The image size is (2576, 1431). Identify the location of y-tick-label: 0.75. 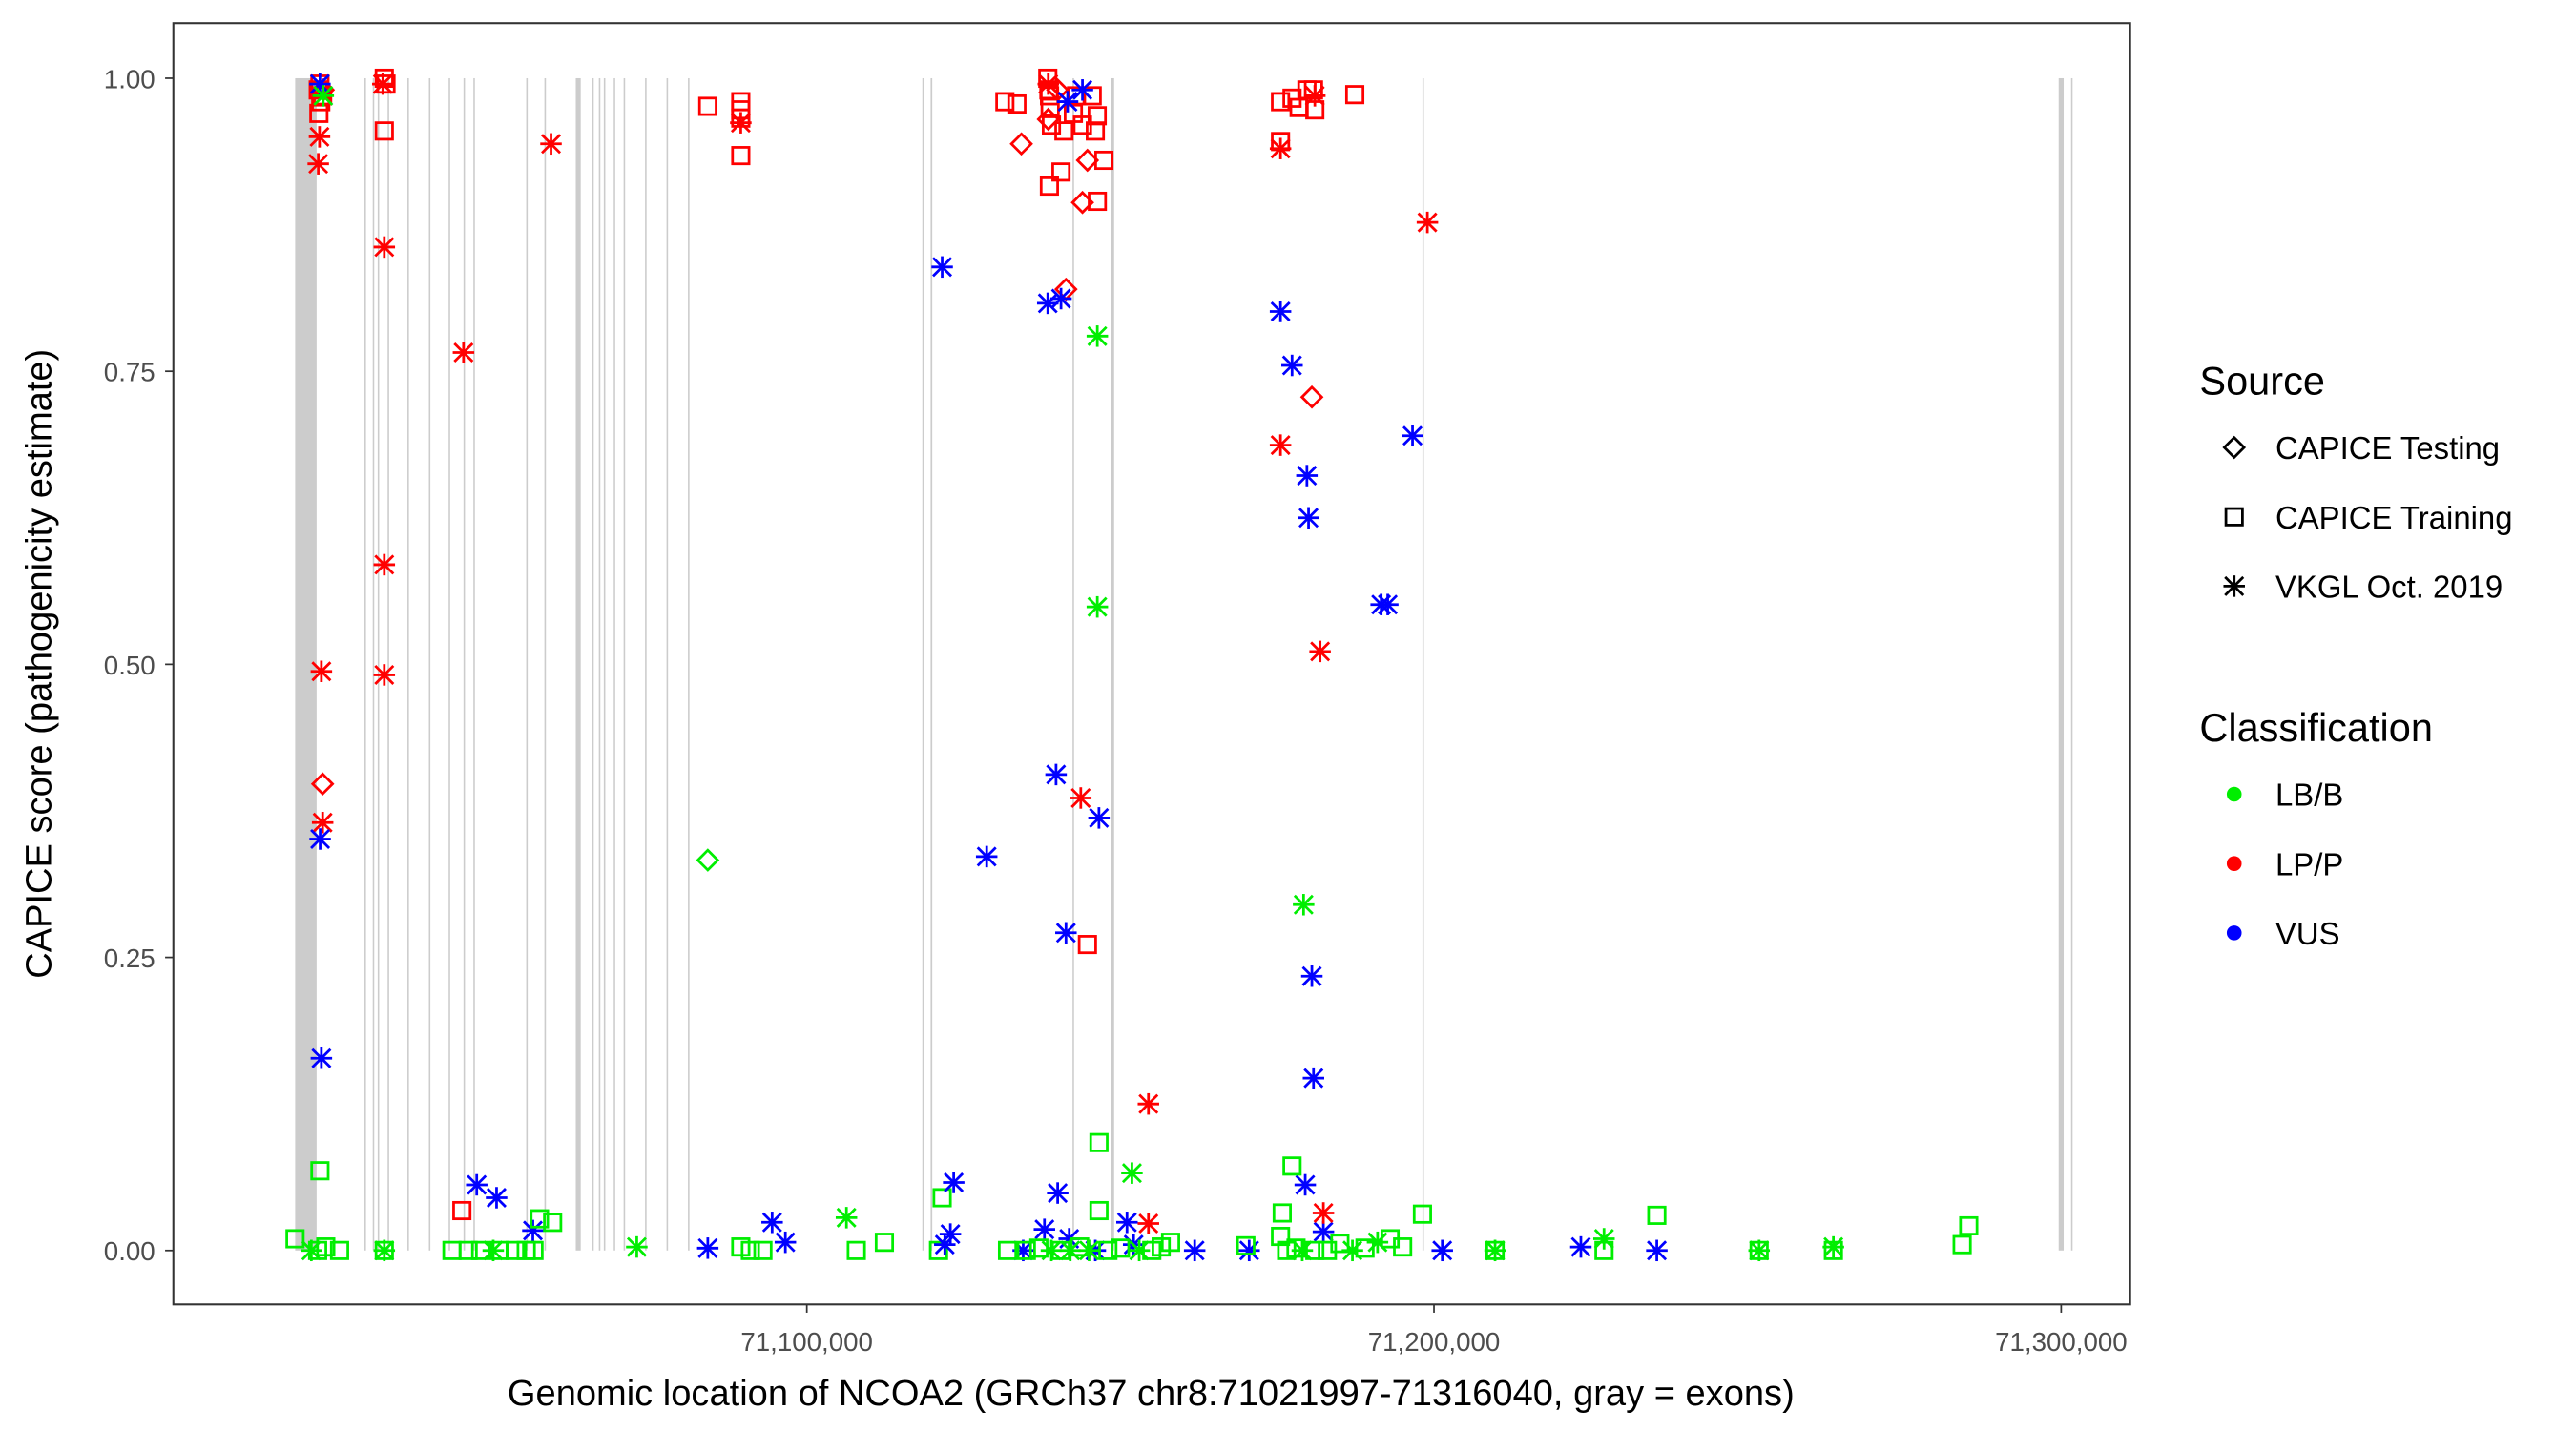
(130, 372).